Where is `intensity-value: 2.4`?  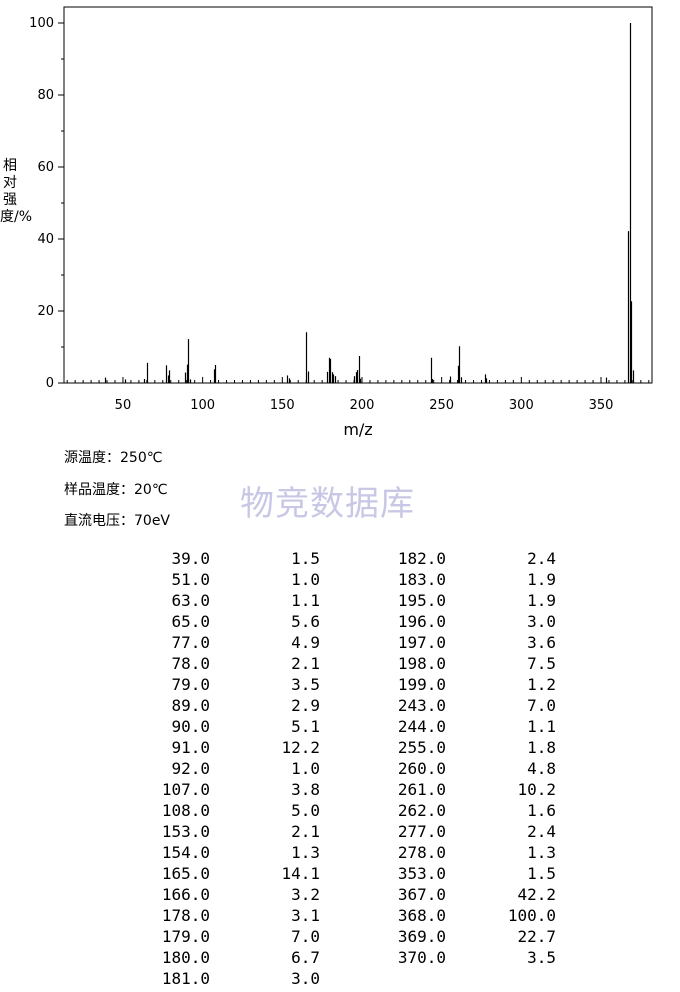 intensity-value: 2.4 is located at coordinates (541, 831).